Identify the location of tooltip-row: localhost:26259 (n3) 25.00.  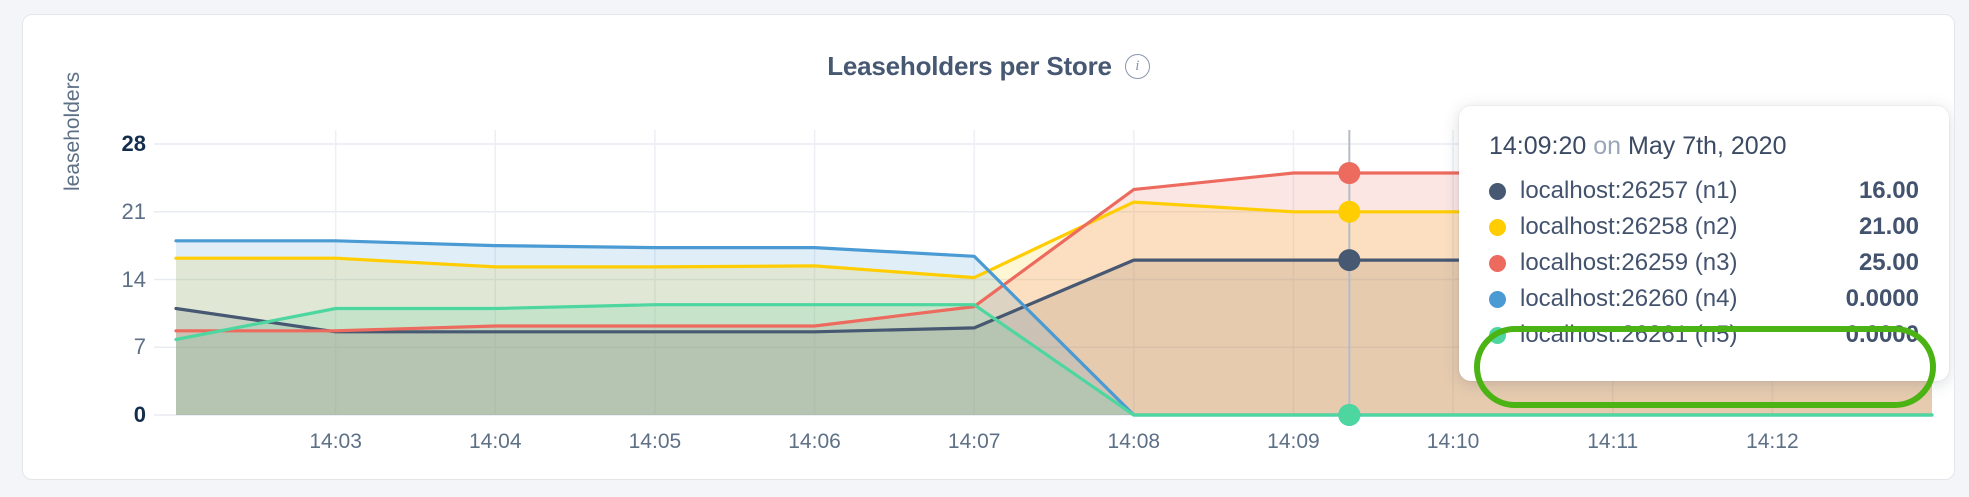
(1704, 263).